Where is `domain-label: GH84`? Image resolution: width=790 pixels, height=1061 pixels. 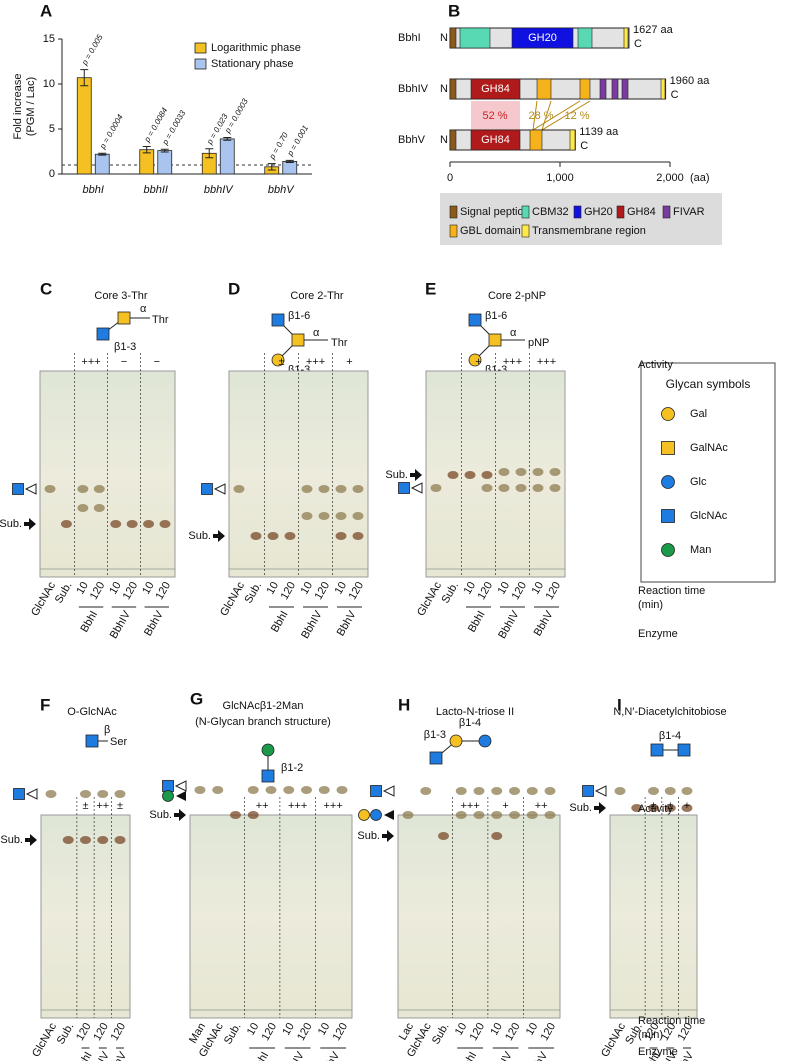 domain-label: GH84 is located at coordinates (495, 89).